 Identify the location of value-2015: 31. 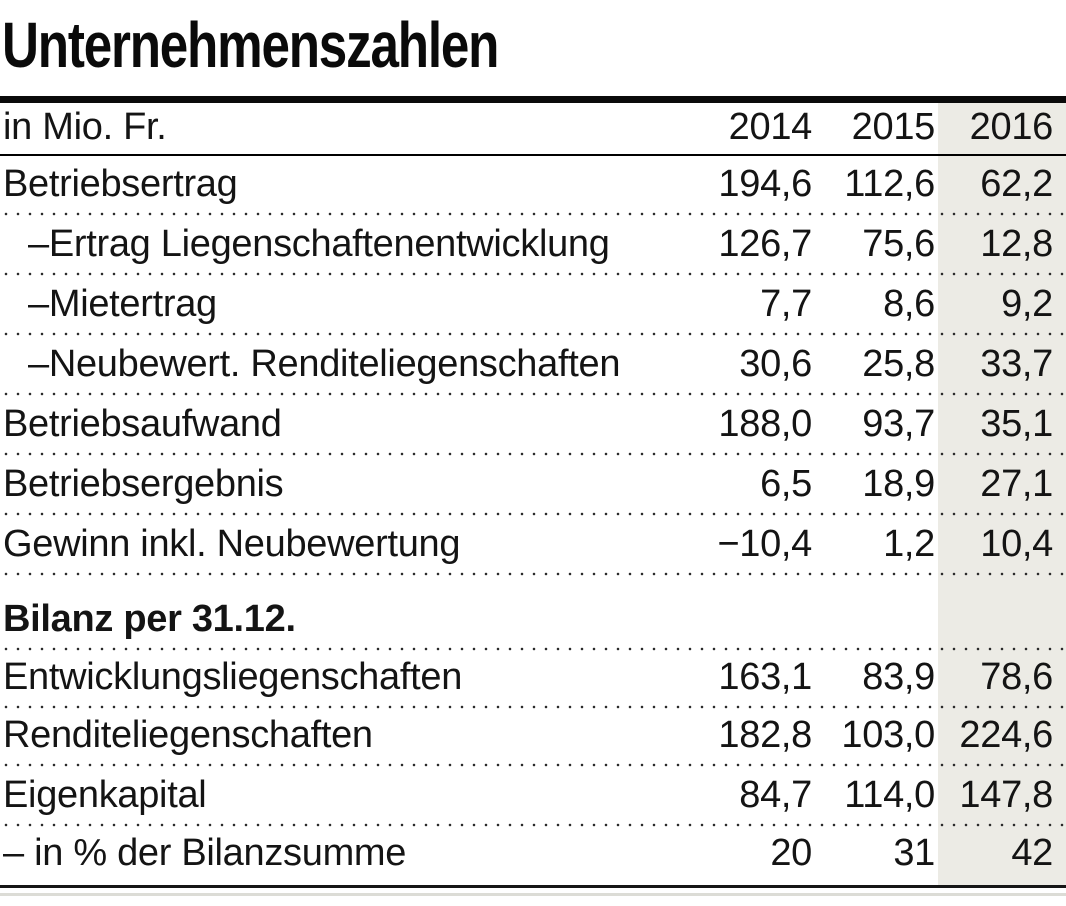
(914, 853).